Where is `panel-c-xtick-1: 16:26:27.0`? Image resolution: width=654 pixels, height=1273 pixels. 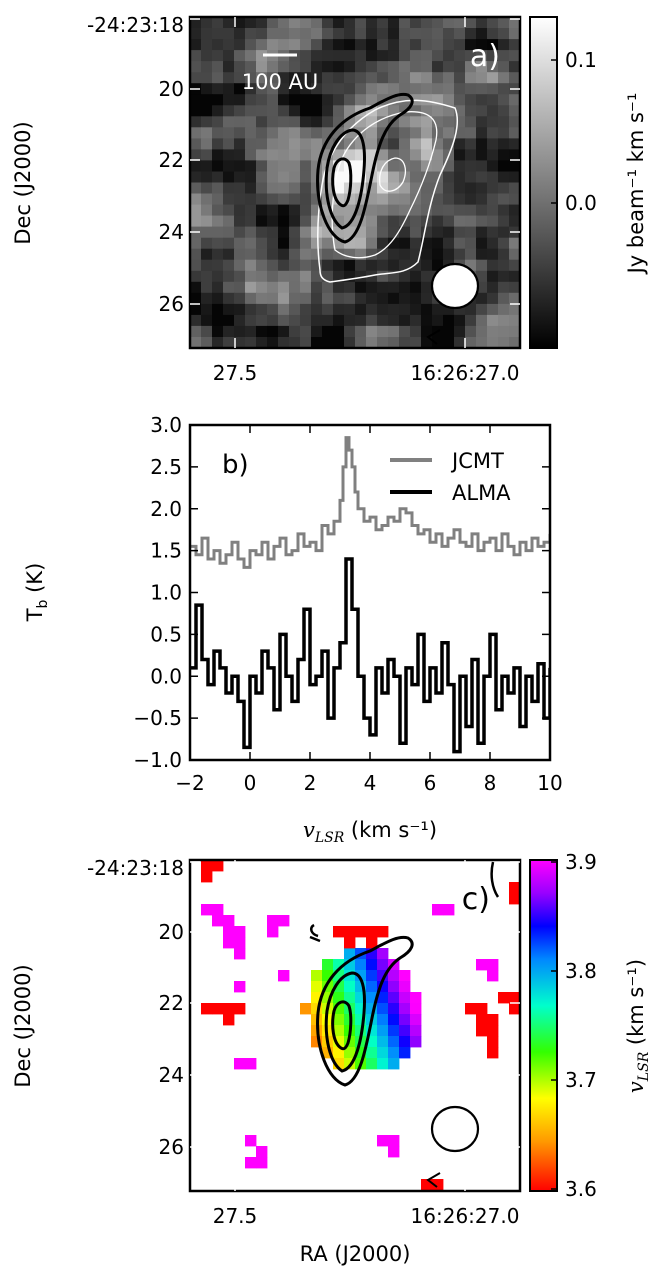 panel-c-xtick-1: 16:26:27.0 is located at coordinates (465, 1216).